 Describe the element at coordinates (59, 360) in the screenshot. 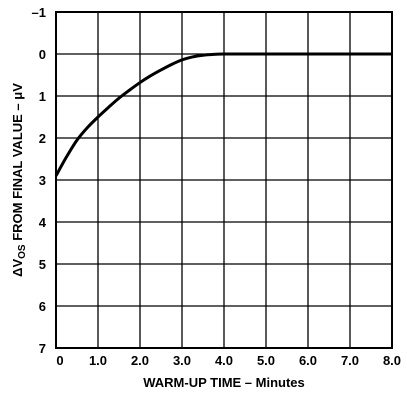

I see `x-tick-label: 0` at that location.